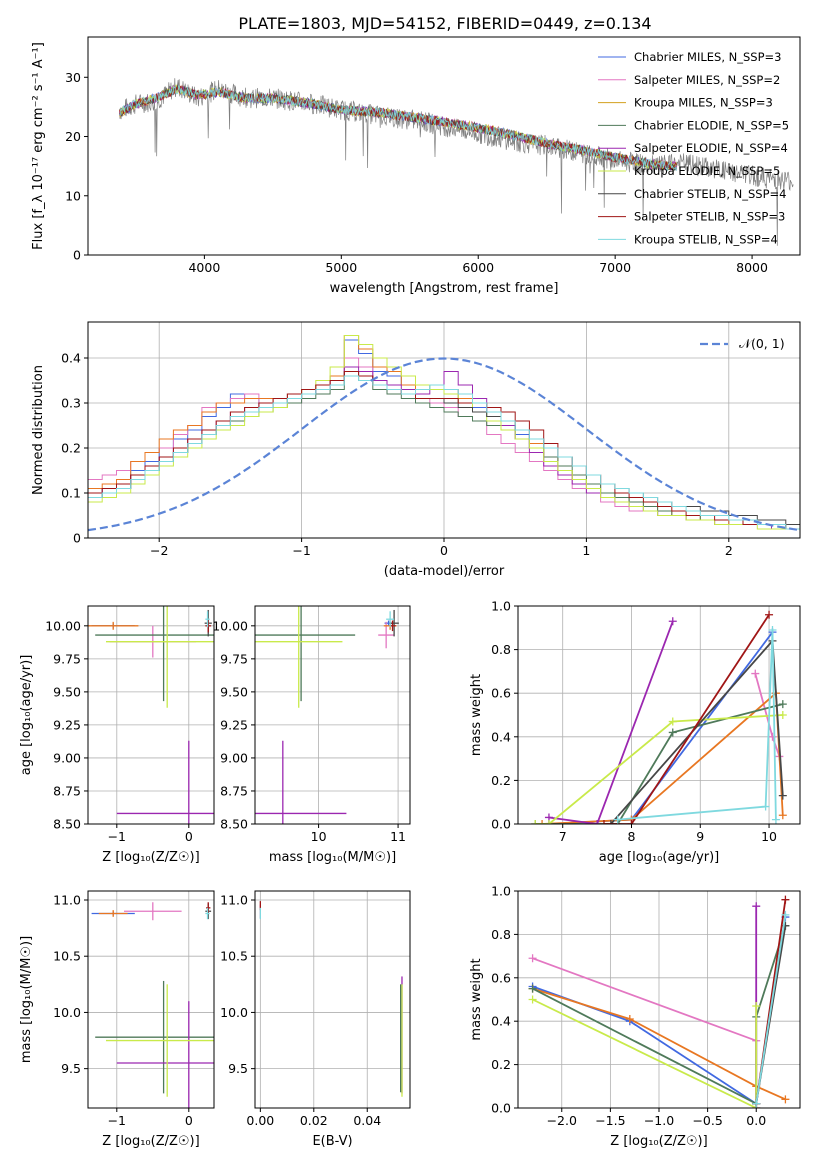 This screenshot has height=1170, width=819. What do you see at coordinates (77, 255) in the screenshot?
I see `y-tick-label: 0` at bounding box center [77, 255].